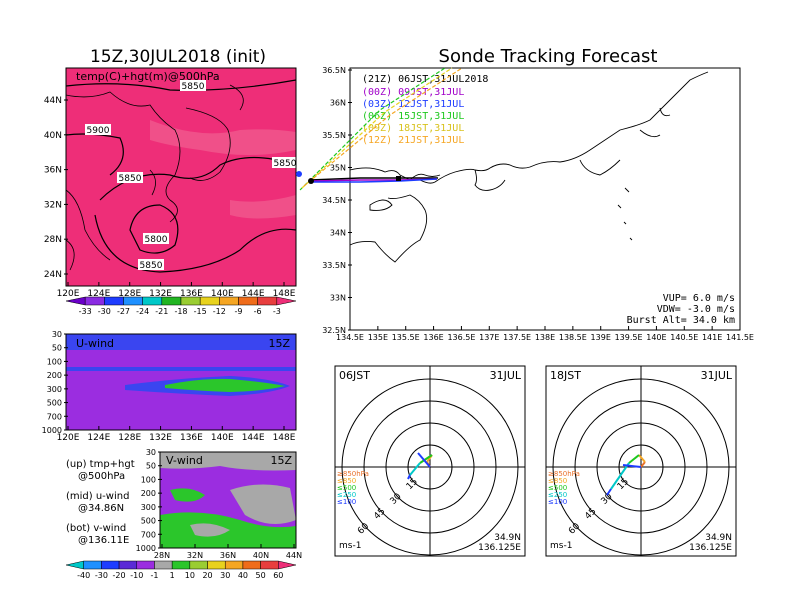  I want to click on burst-point, so click(311, 181).